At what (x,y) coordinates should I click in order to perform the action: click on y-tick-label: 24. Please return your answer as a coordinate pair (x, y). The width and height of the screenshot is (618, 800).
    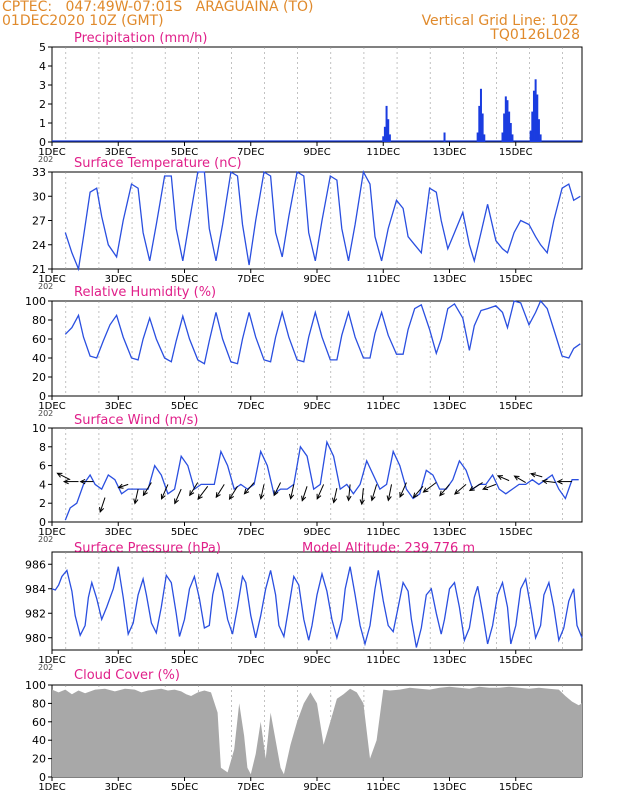
    Looking at the image, I should click on (39, 245).